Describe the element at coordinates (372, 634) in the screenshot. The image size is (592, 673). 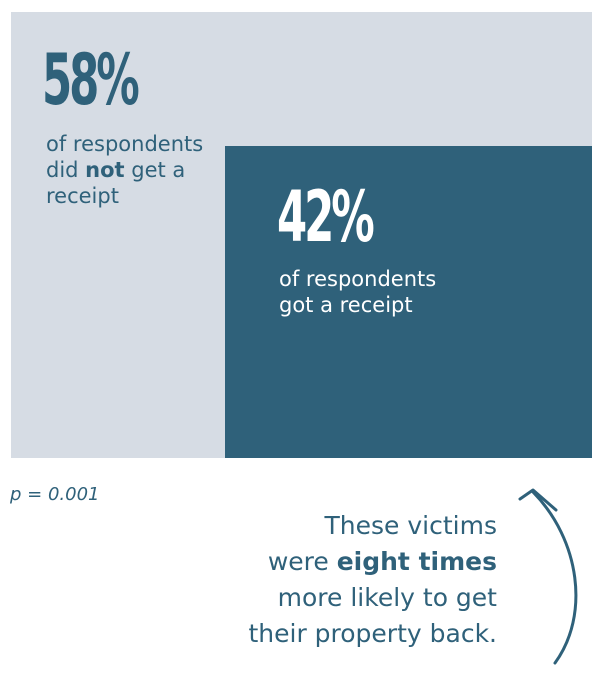
I see `note-line-4: their property back.` at that location.